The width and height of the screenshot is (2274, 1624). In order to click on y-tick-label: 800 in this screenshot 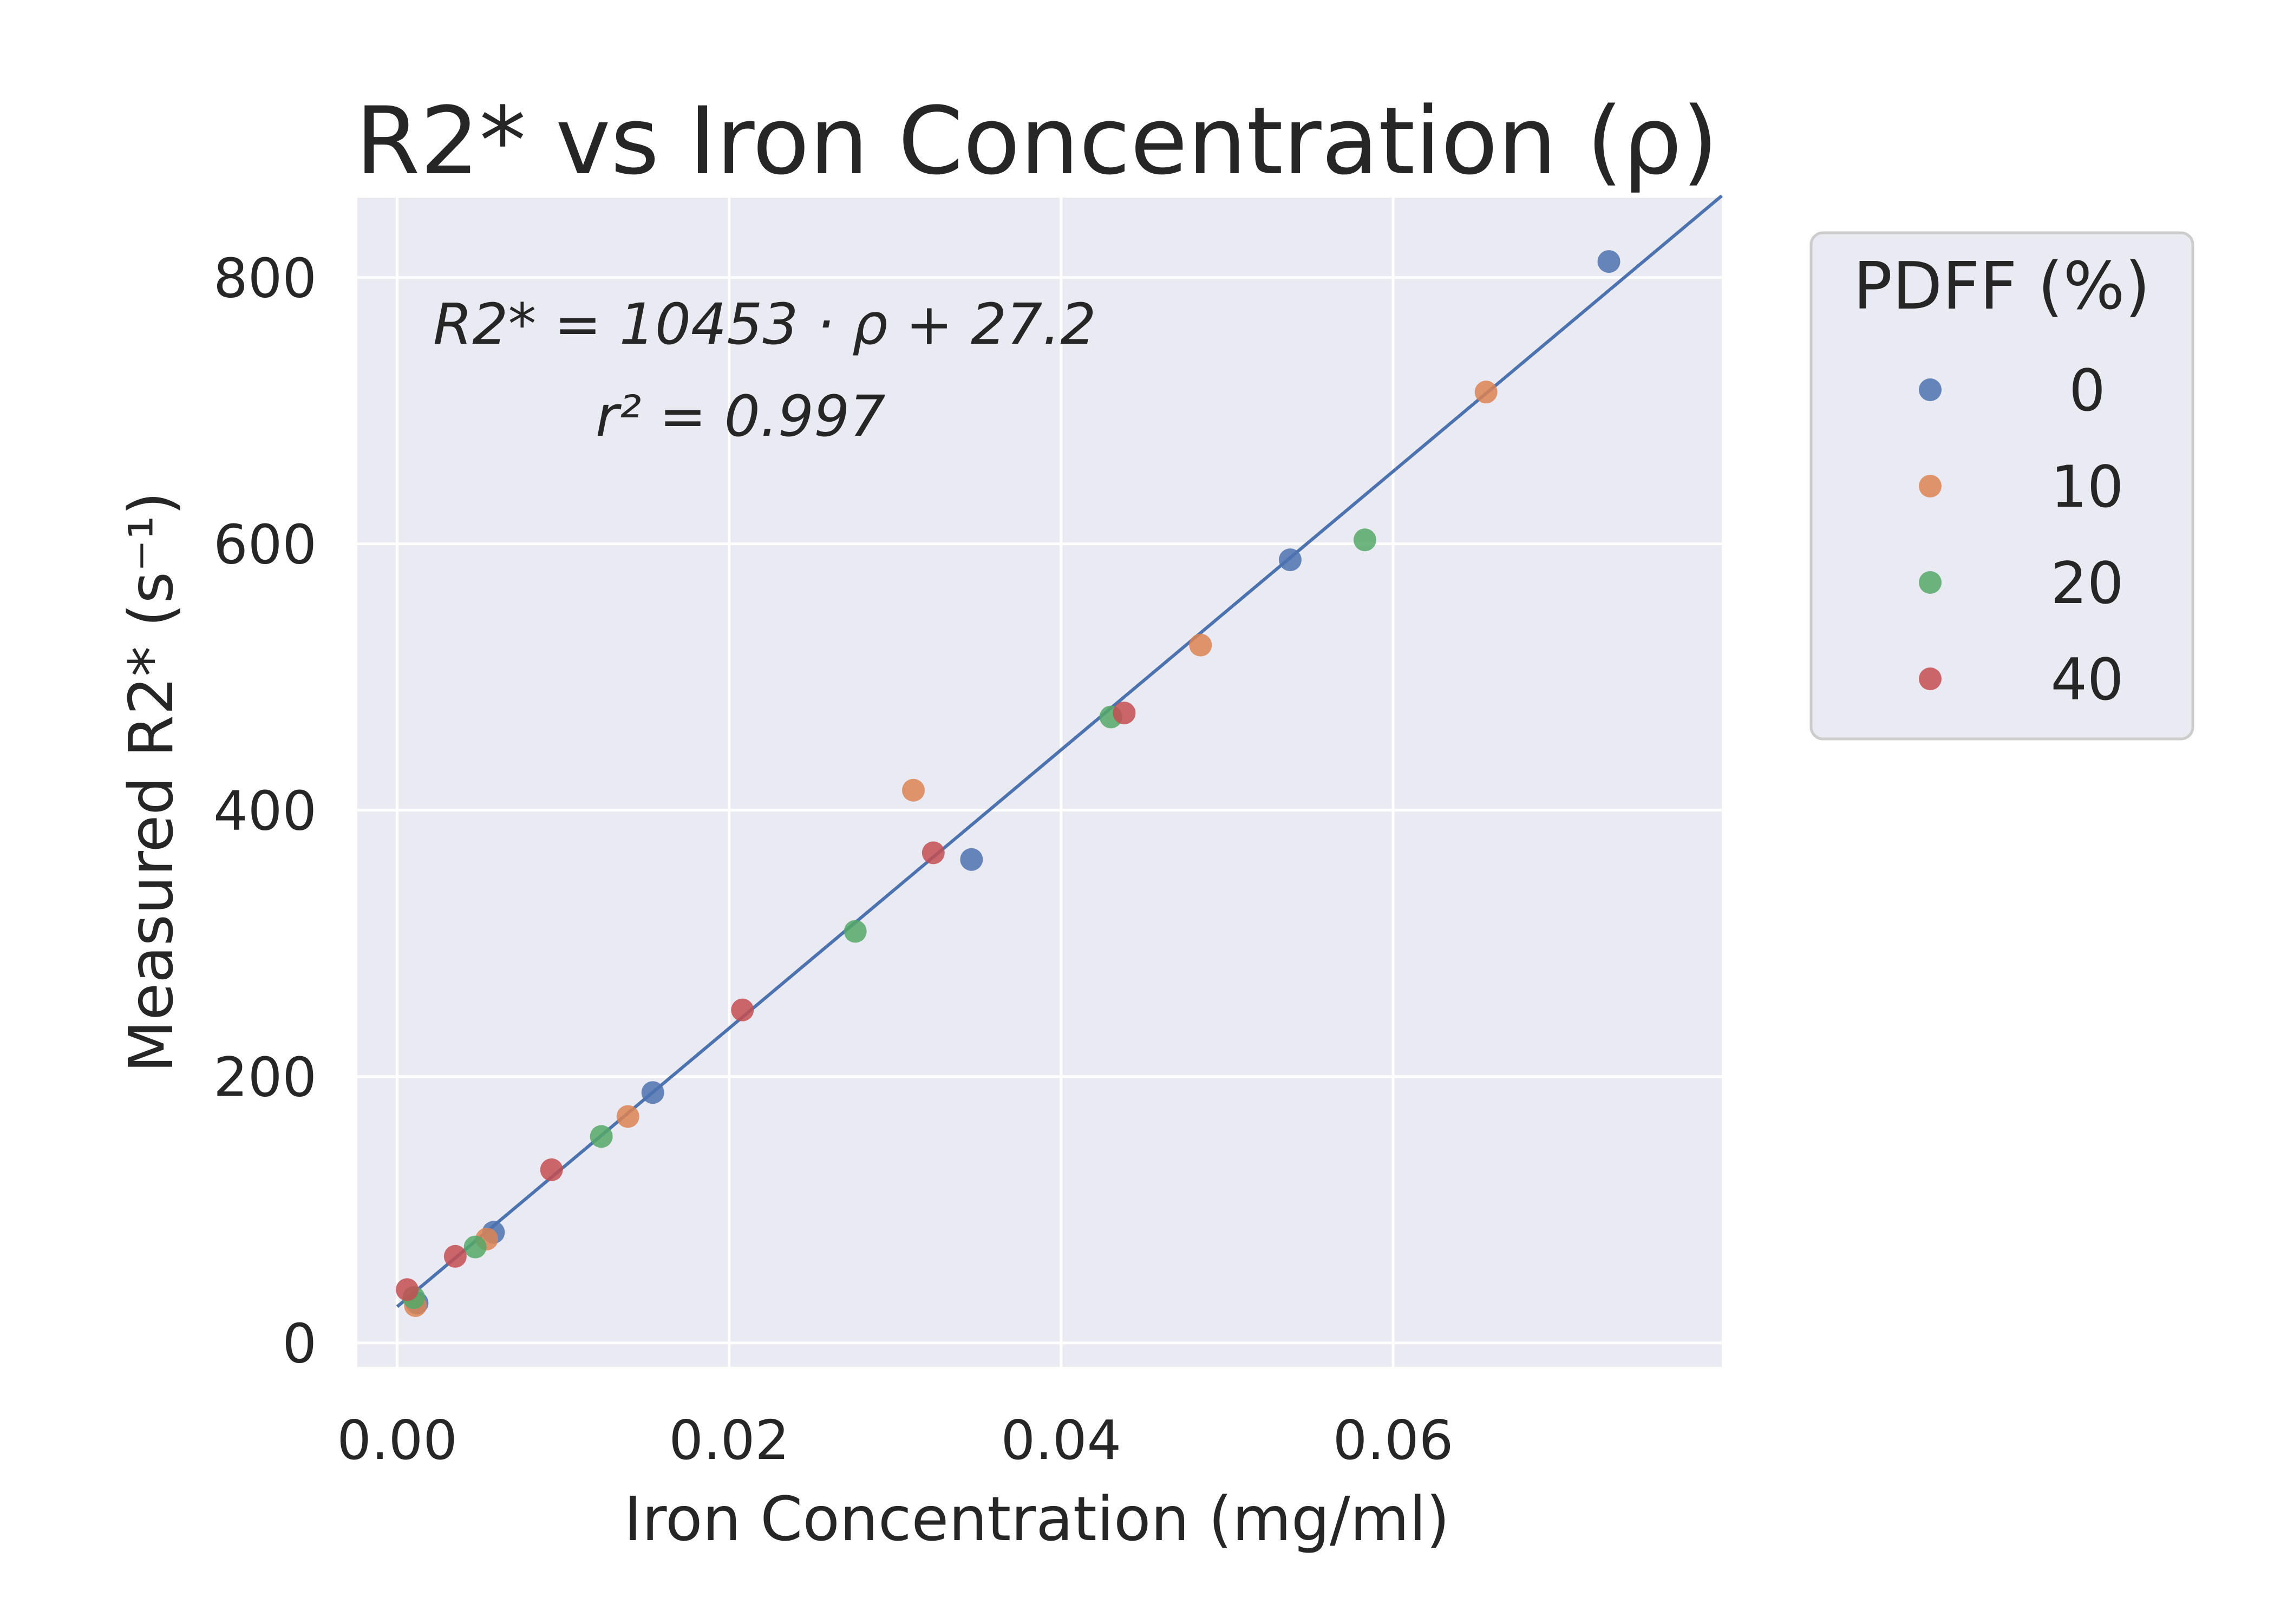, I will do `click(265, 278)`.